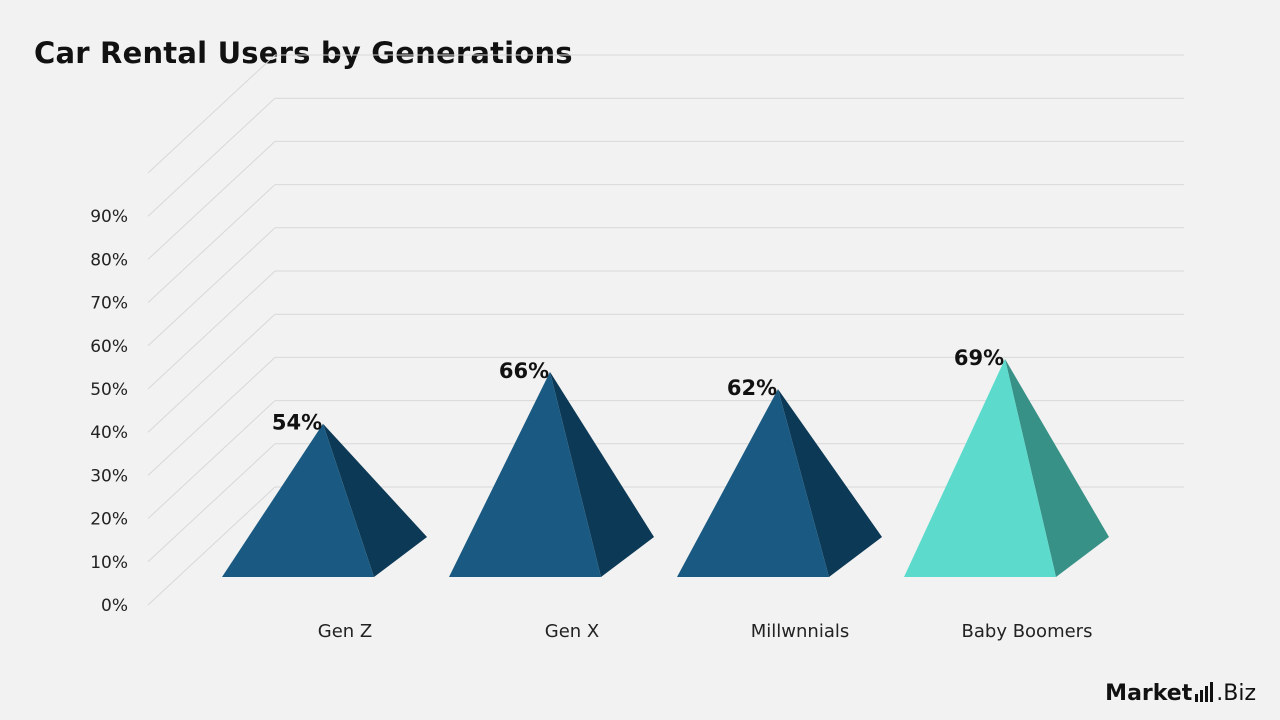 This screenshot has width=1280, height=720. I want to click on brand-name: Market, so click(1149, 693).